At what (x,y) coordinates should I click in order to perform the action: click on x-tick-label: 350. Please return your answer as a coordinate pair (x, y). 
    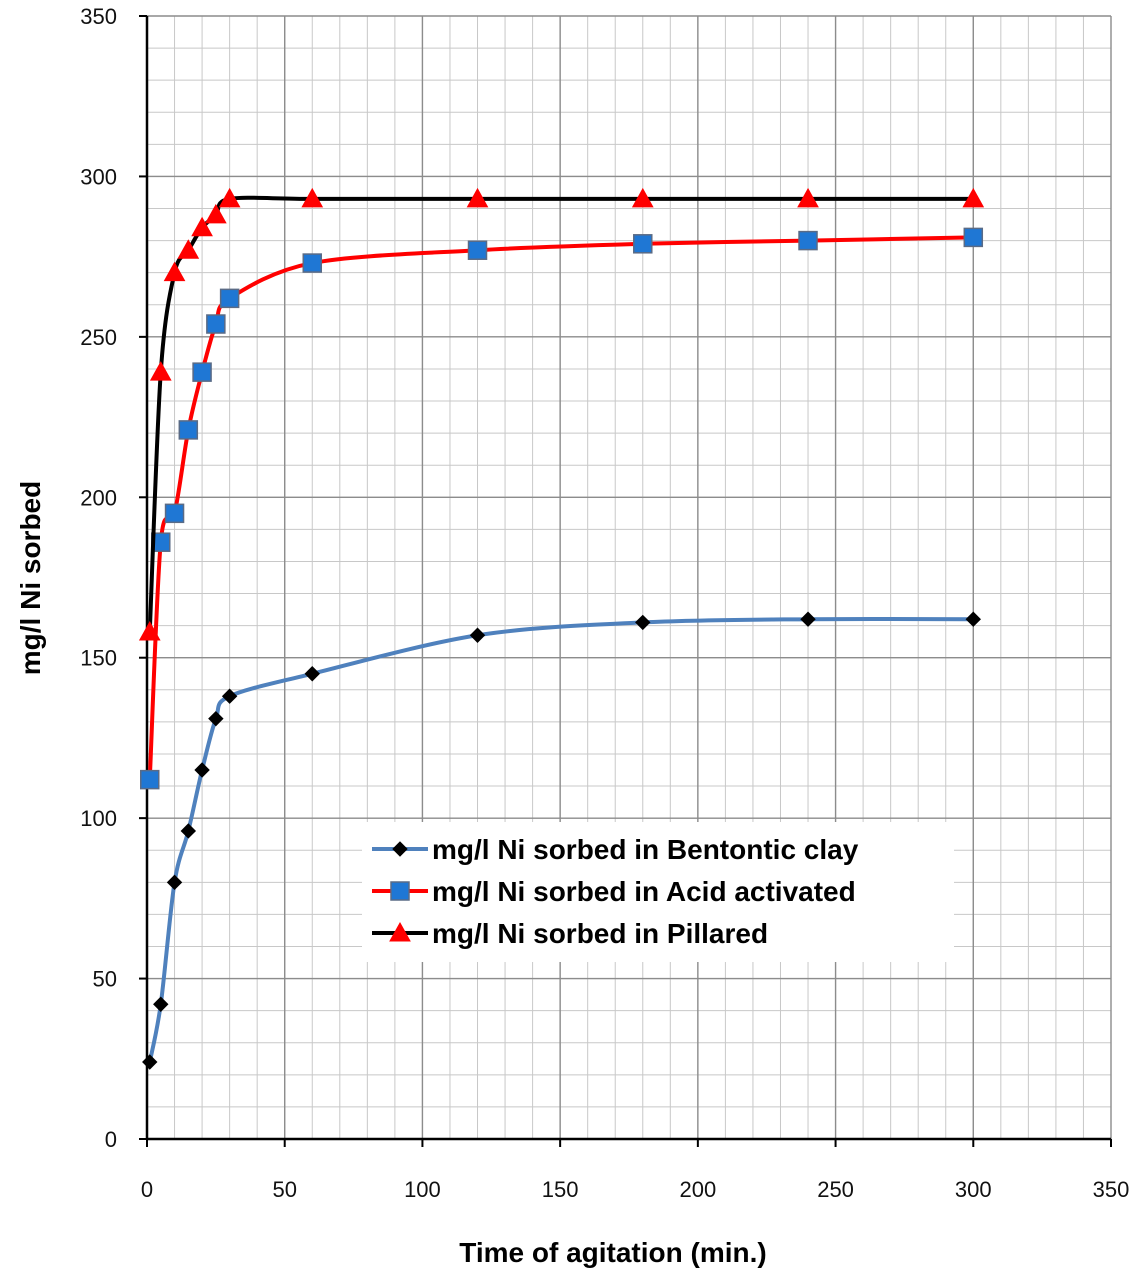
    Looking at the image, I should click on (1111, 1189).